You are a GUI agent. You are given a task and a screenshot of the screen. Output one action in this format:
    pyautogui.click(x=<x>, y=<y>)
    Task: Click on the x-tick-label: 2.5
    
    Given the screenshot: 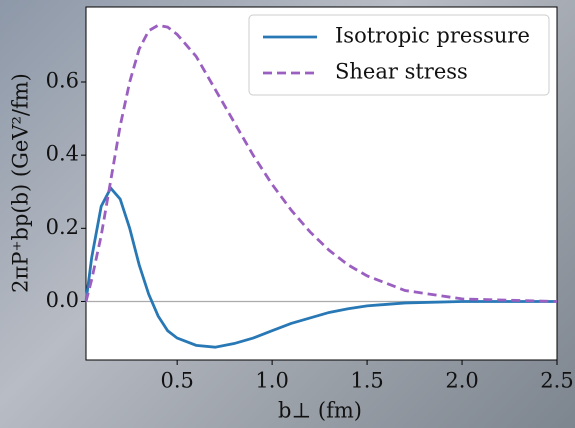 What is the action you would take?
    pyautogui.click(x=556, y=381)
    